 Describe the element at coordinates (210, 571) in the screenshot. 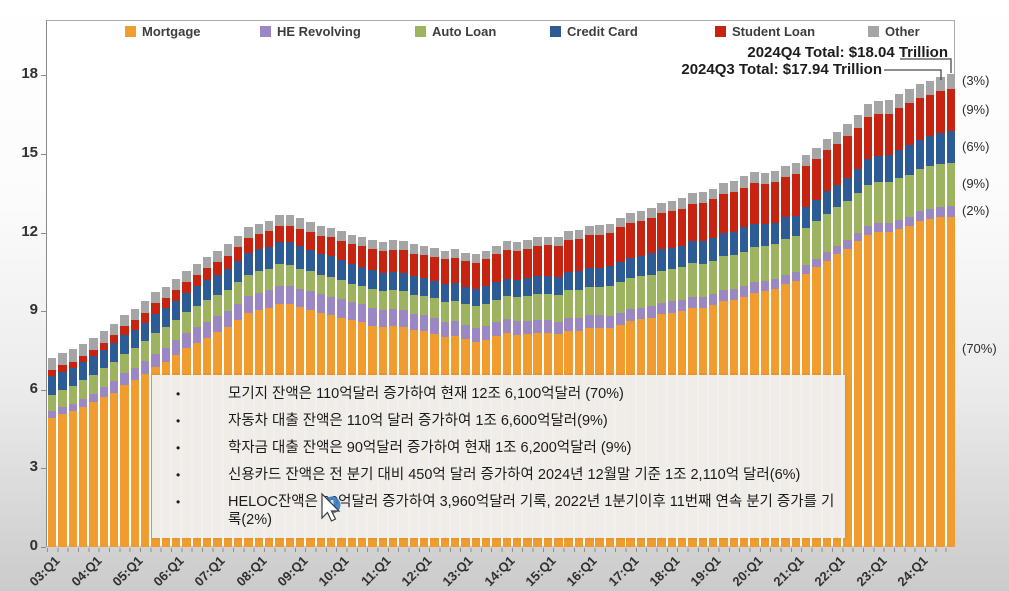

I see `x-tick-label: 07:Q1` at that location.